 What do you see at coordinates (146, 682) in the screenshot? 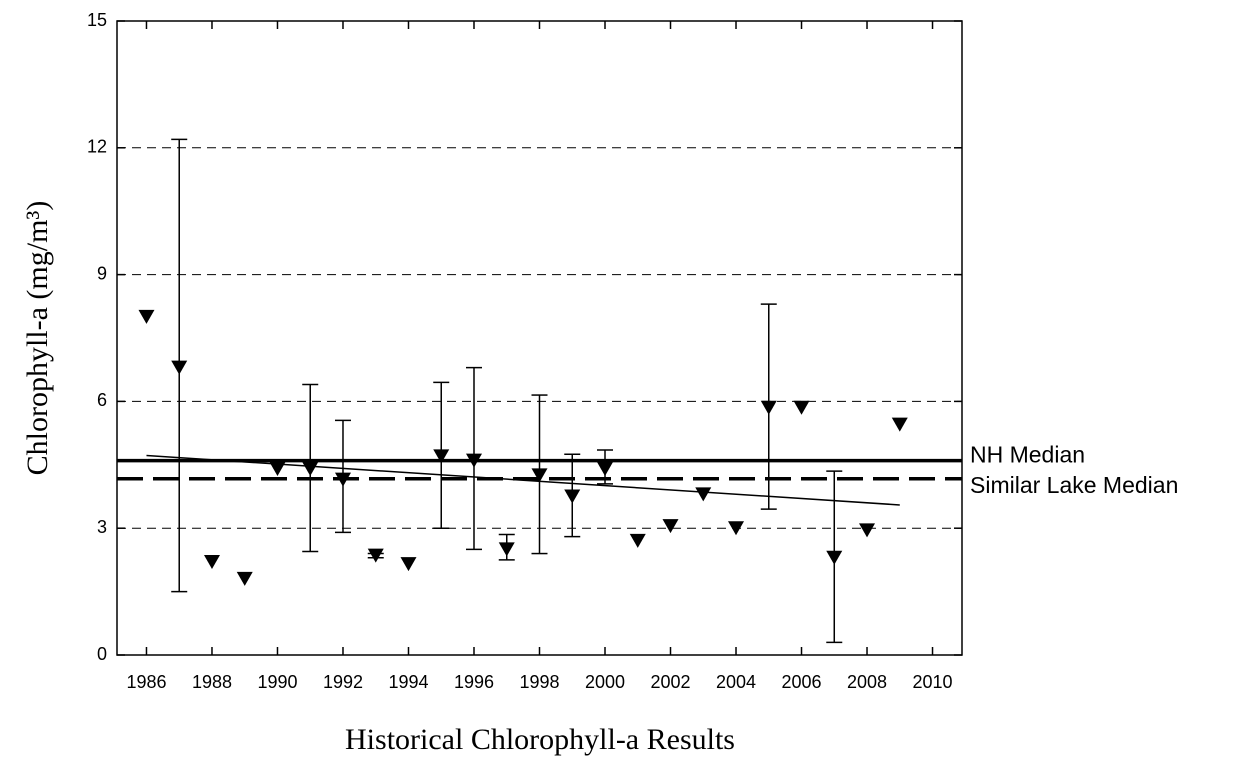
I see `x-tick-label: 1986` at bounding box center [146, 682].